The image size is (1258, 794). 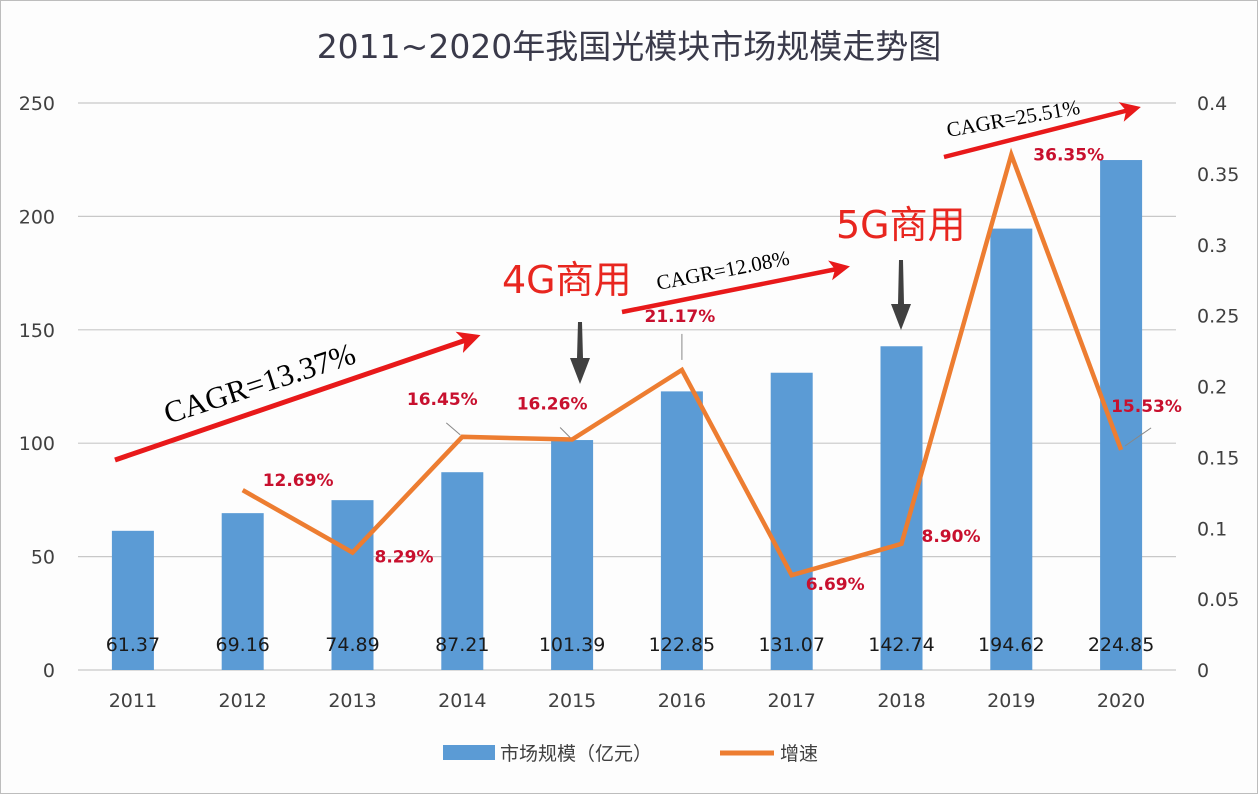 What do you see at coordinates (951, 537) in the screenshot?
I see `growth-value-label: 8.90%` at bounding box center [951, 537].